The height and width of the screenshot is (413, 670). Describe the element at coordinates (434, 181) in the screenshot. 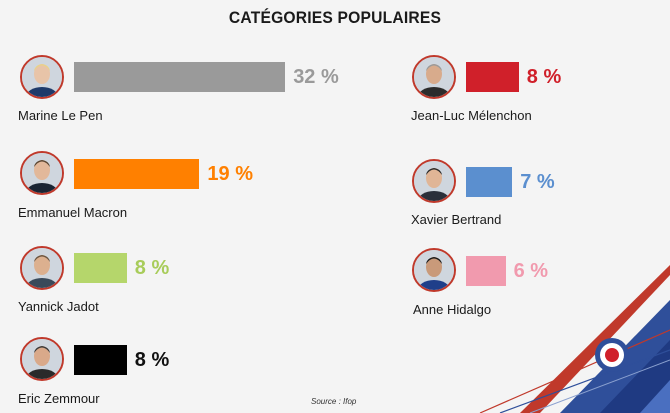

I see `avatar-xavier-bertrand` at that location.